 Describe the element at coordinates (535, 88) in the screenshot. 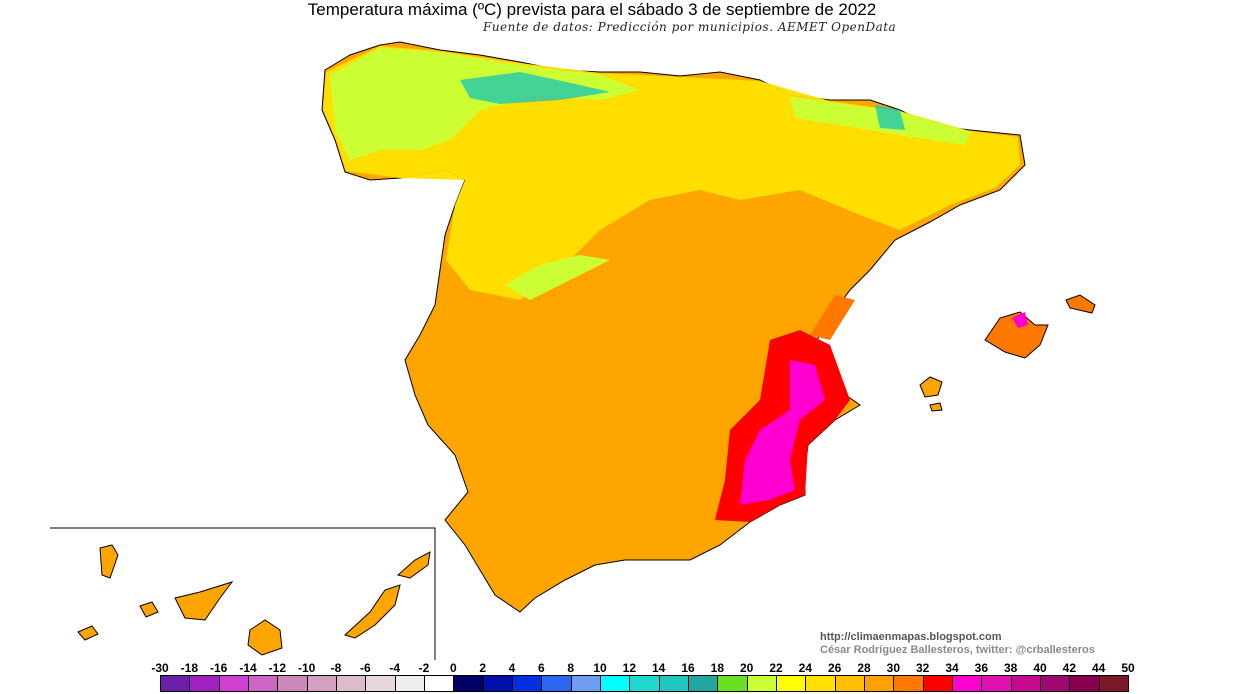

I see `peaks-north` at that location.